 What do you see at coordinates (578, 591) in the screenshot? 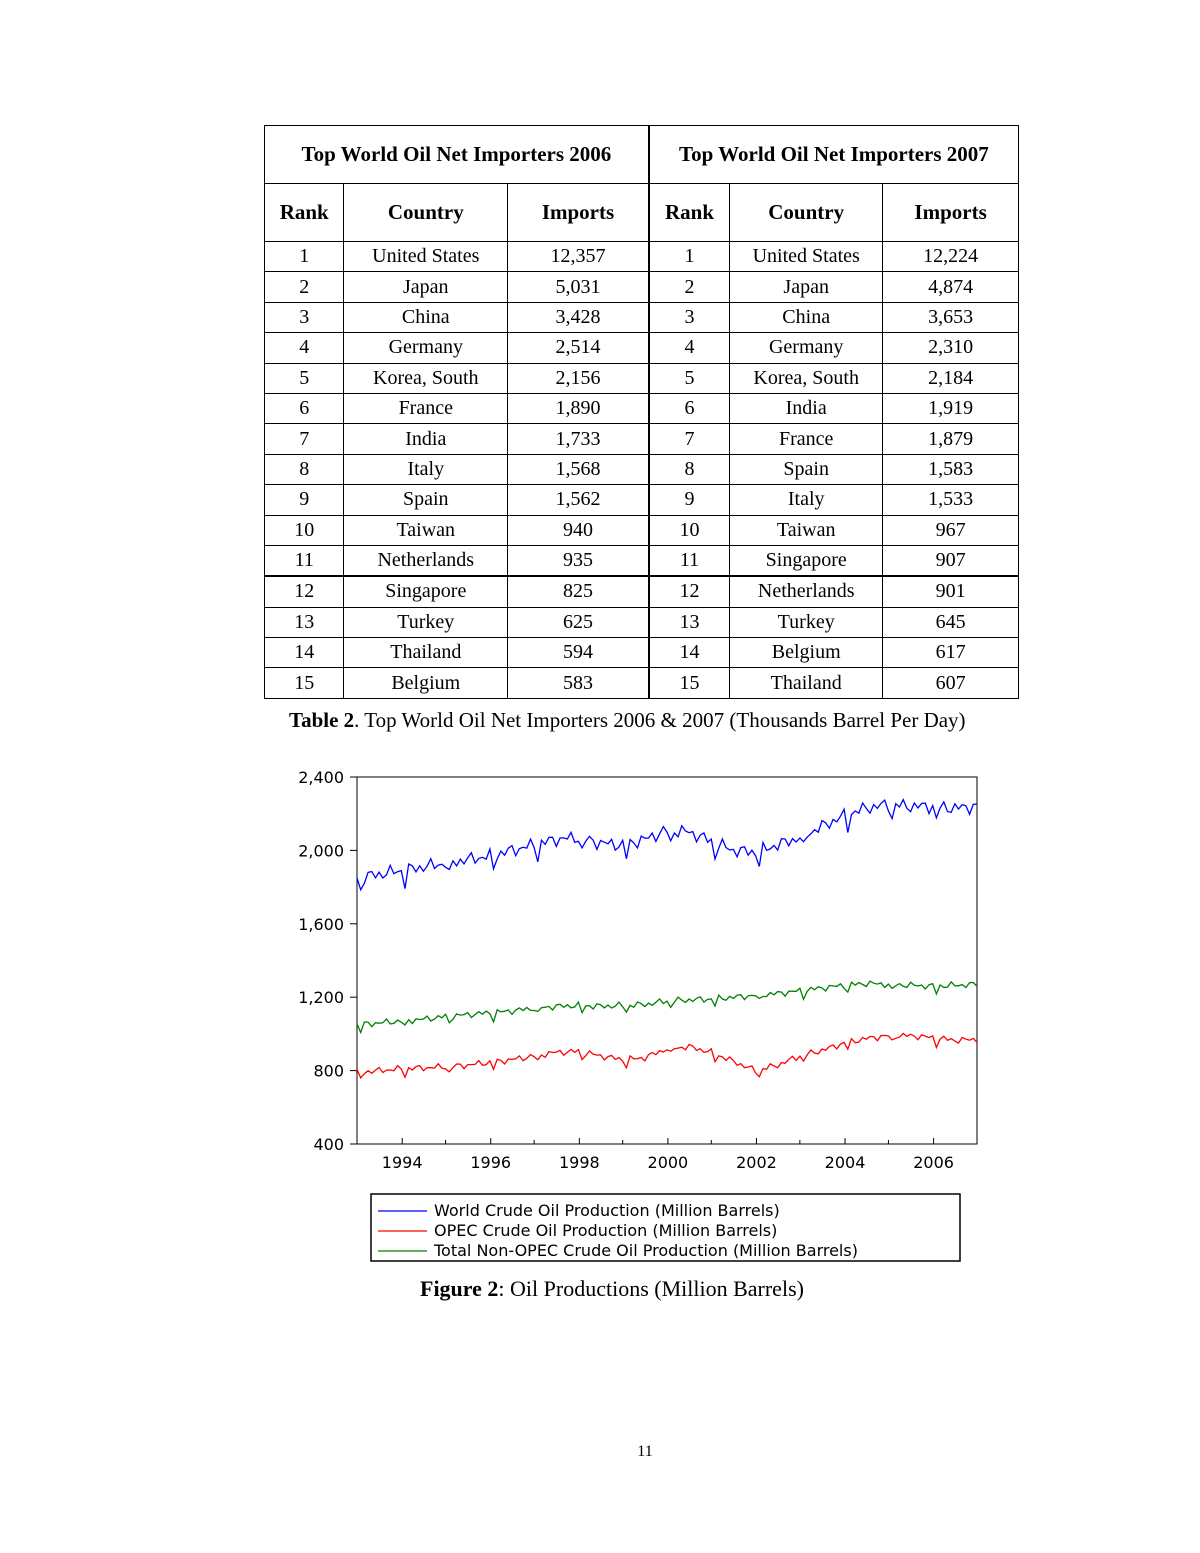
I see `imports-2006-cell: 825` at bounding box center [578, 591].